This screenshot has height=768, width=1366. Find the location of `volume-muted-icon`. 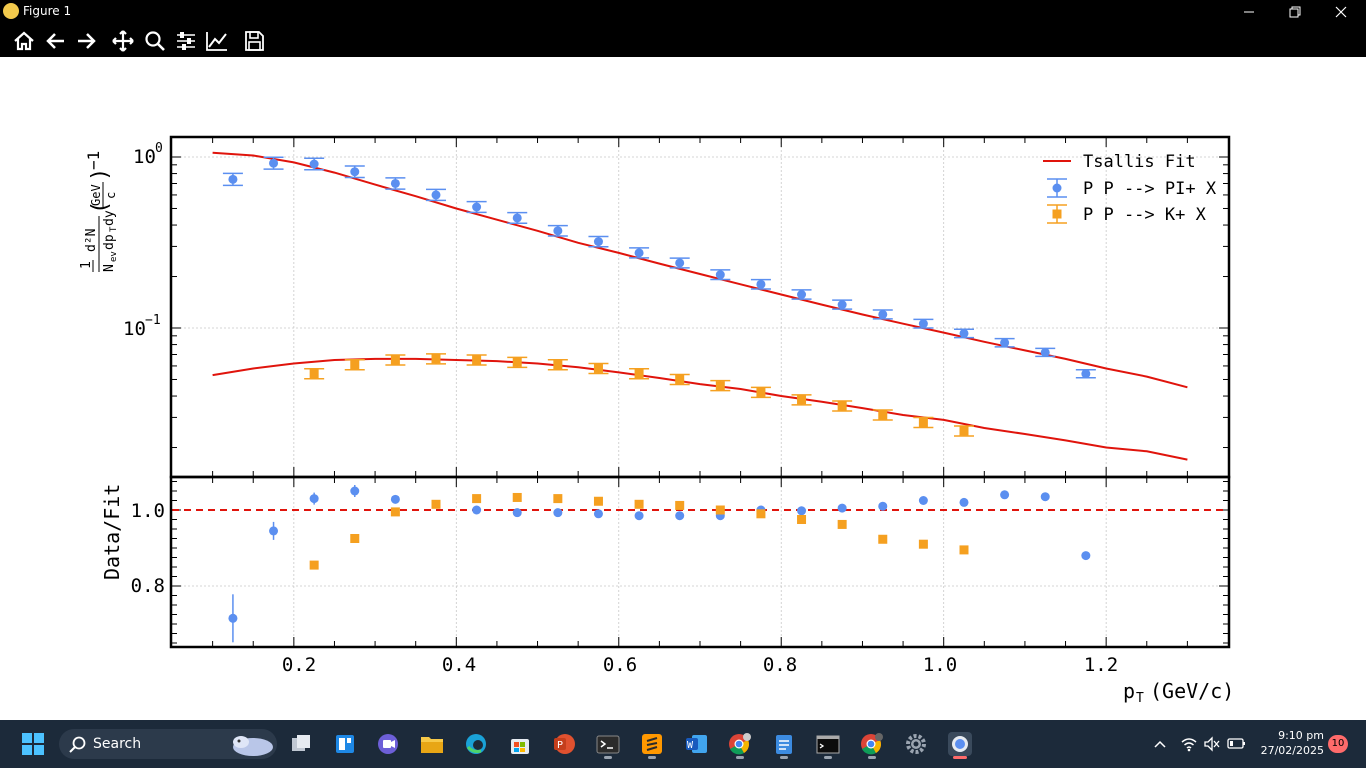

volume-muted-icon is located at coordinates (1212, 744).